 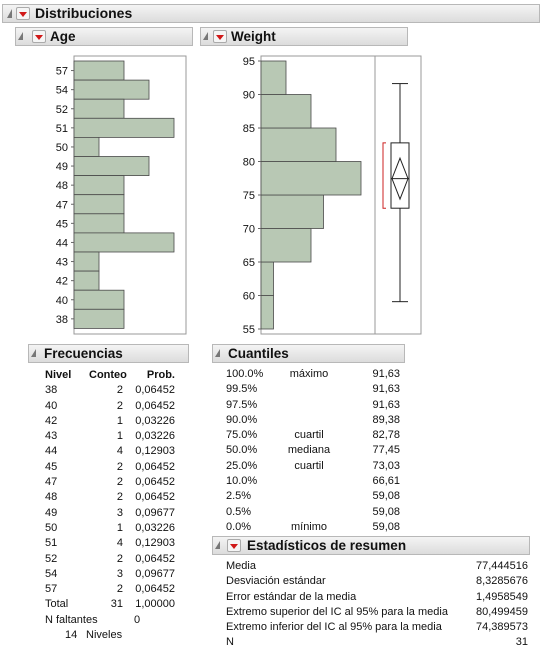 I want to click on count-cell: 3, so click(x=119, y=512).